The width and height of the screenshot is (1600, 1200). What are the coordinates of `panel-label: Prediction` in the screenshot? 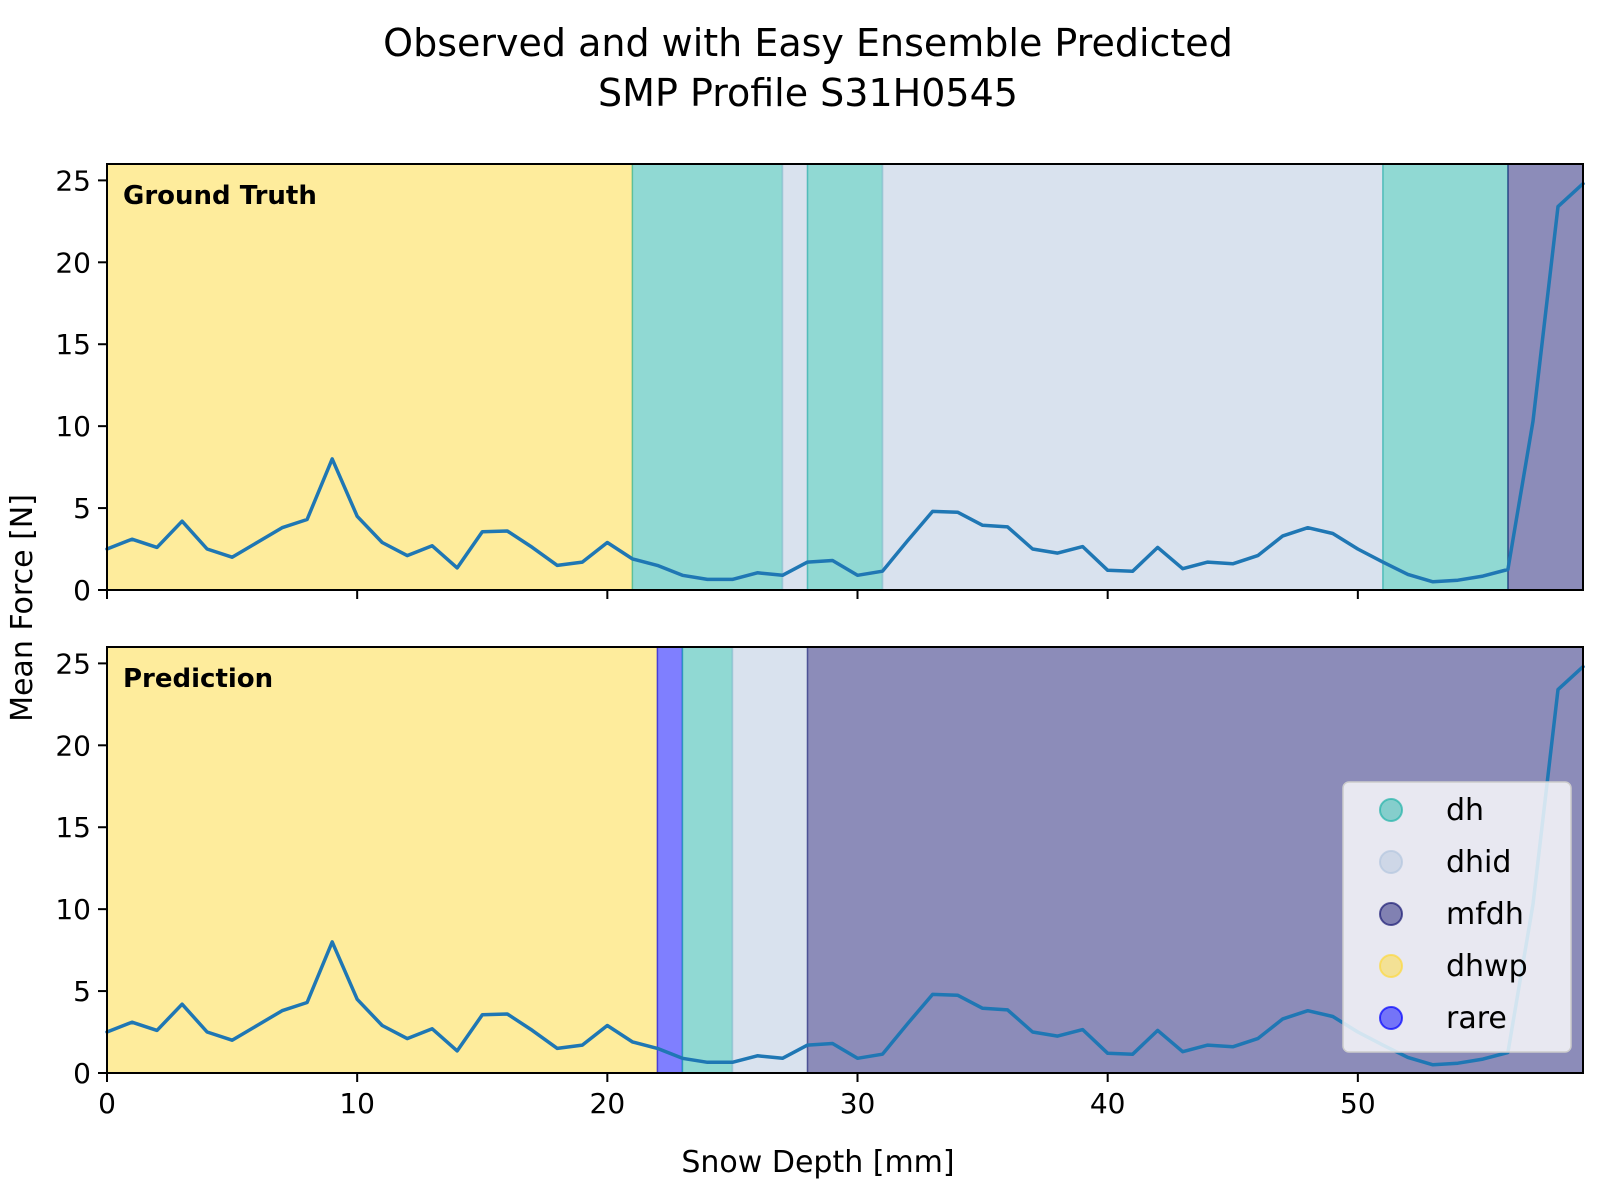 It's located at (198, 679).